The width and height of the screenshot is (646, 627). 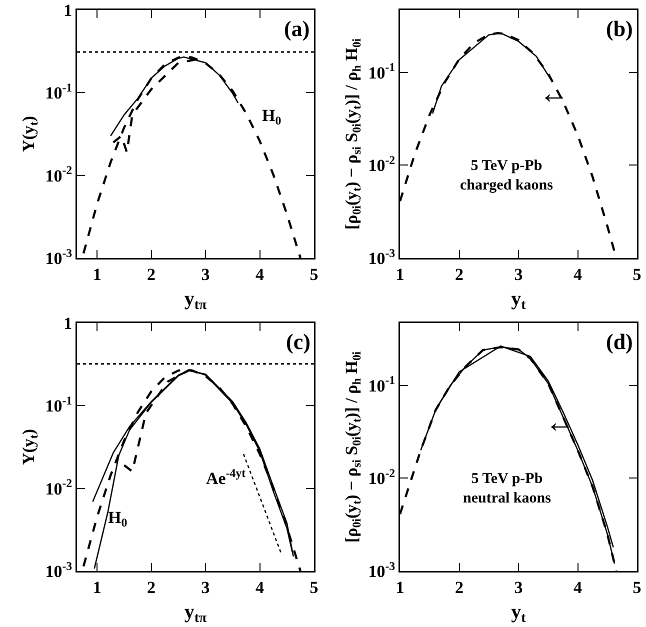 What do you see at coordinates (297, 28) in the screenshot?
I see `annotation: (a)` at bounding box center [297, 28].